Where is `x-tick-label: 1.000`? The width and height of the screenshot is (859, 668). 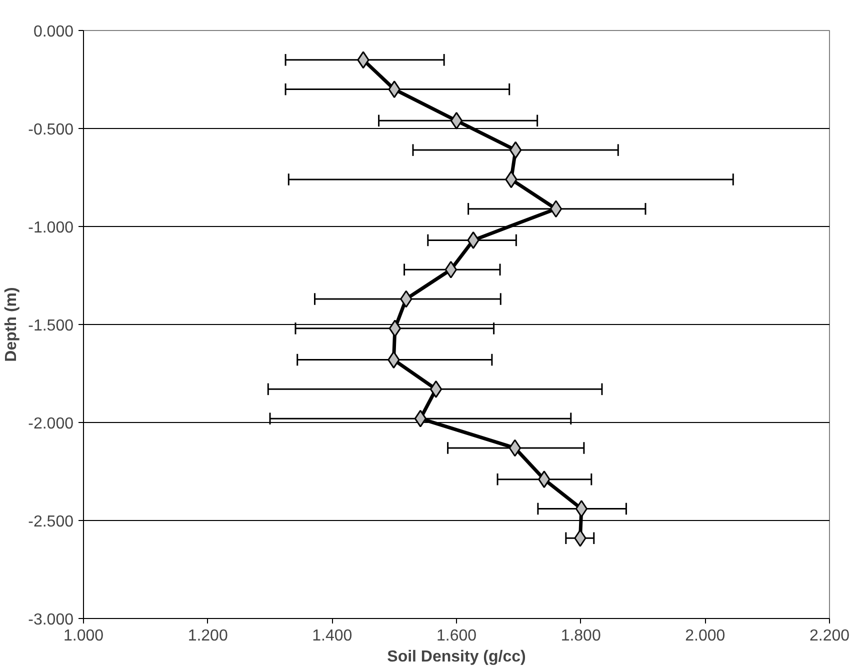 x-tick-label: 1.000 is located at coordinates (83, 636).